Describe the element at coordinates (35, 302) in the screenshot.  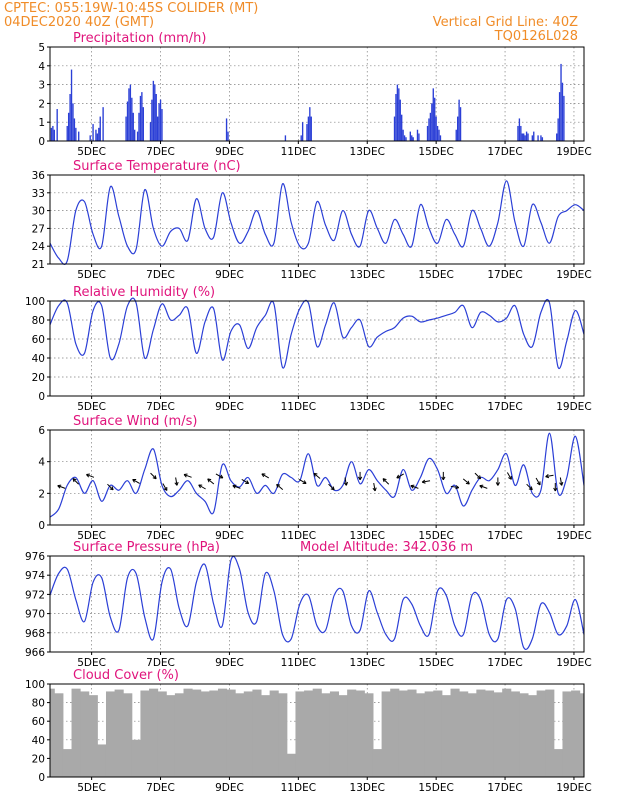
I see `y-tick-label: 100` at that location.